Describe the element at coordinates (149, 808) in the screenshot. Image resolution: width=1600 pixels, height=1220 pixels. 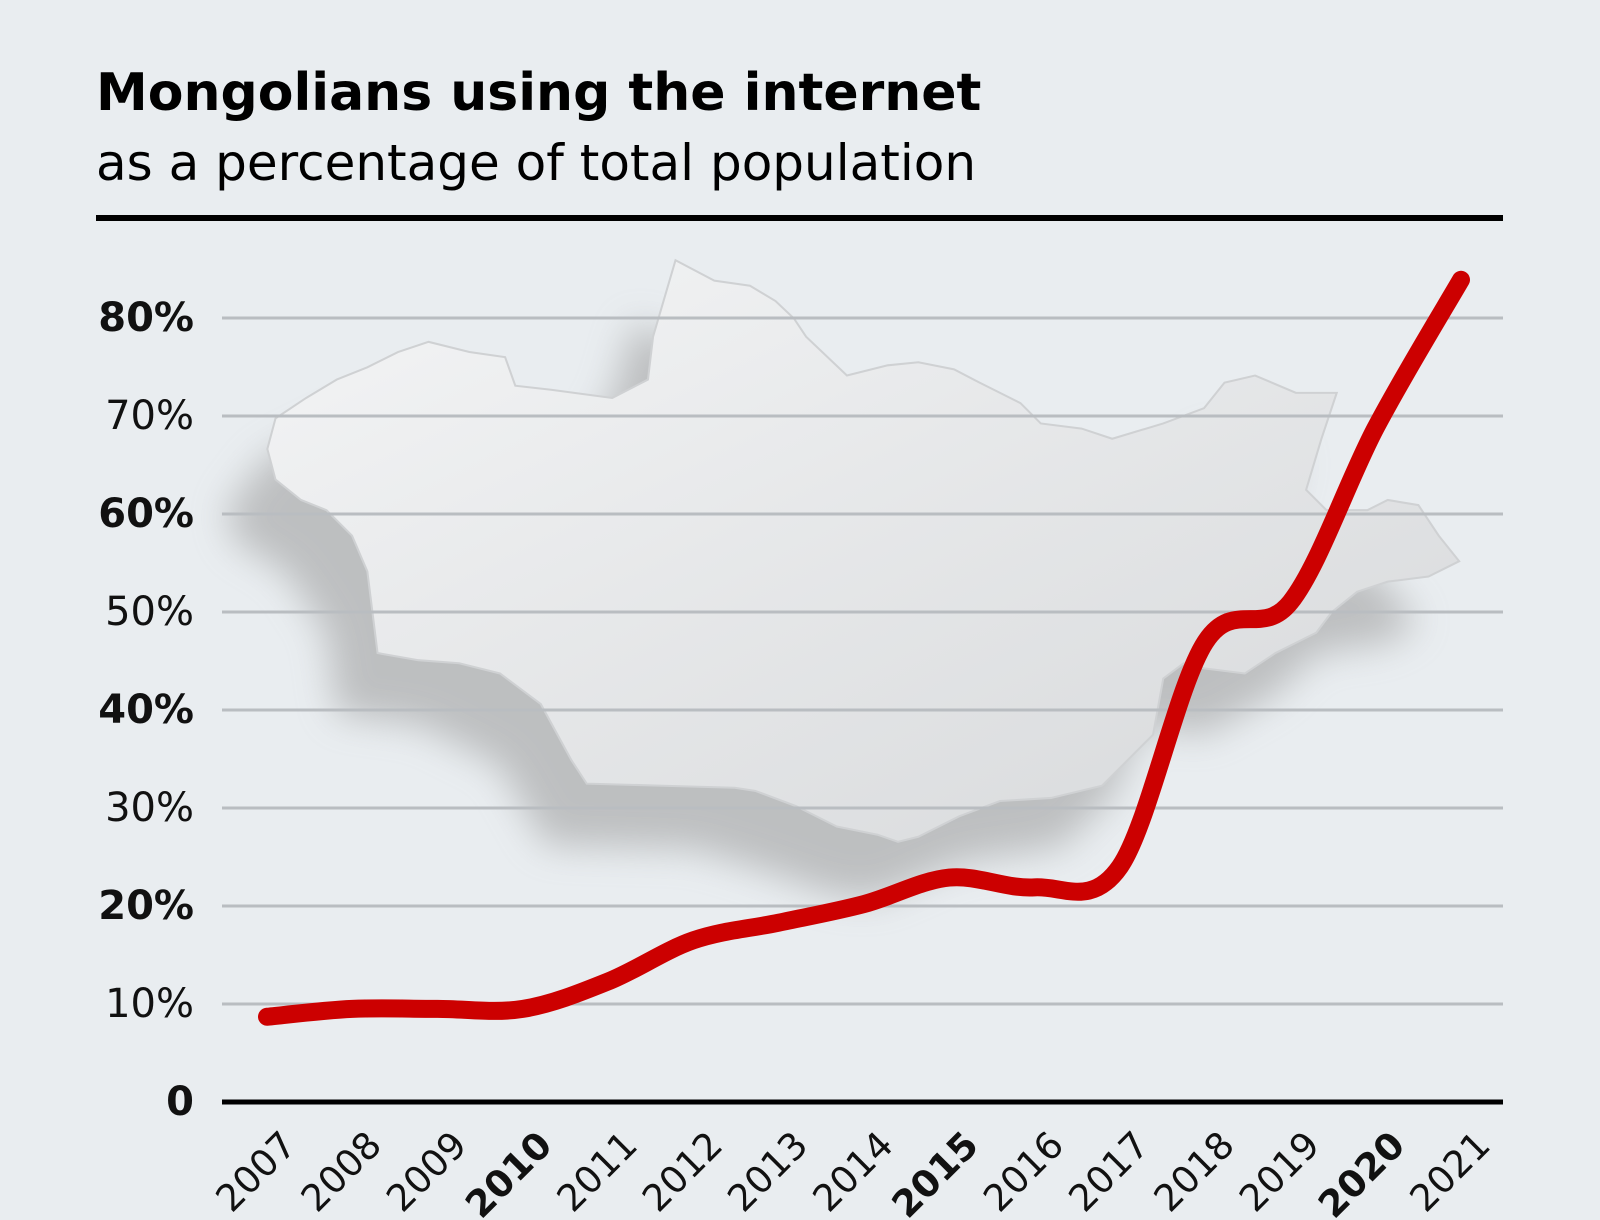
I see `y-tick-label: 30%` at that location.